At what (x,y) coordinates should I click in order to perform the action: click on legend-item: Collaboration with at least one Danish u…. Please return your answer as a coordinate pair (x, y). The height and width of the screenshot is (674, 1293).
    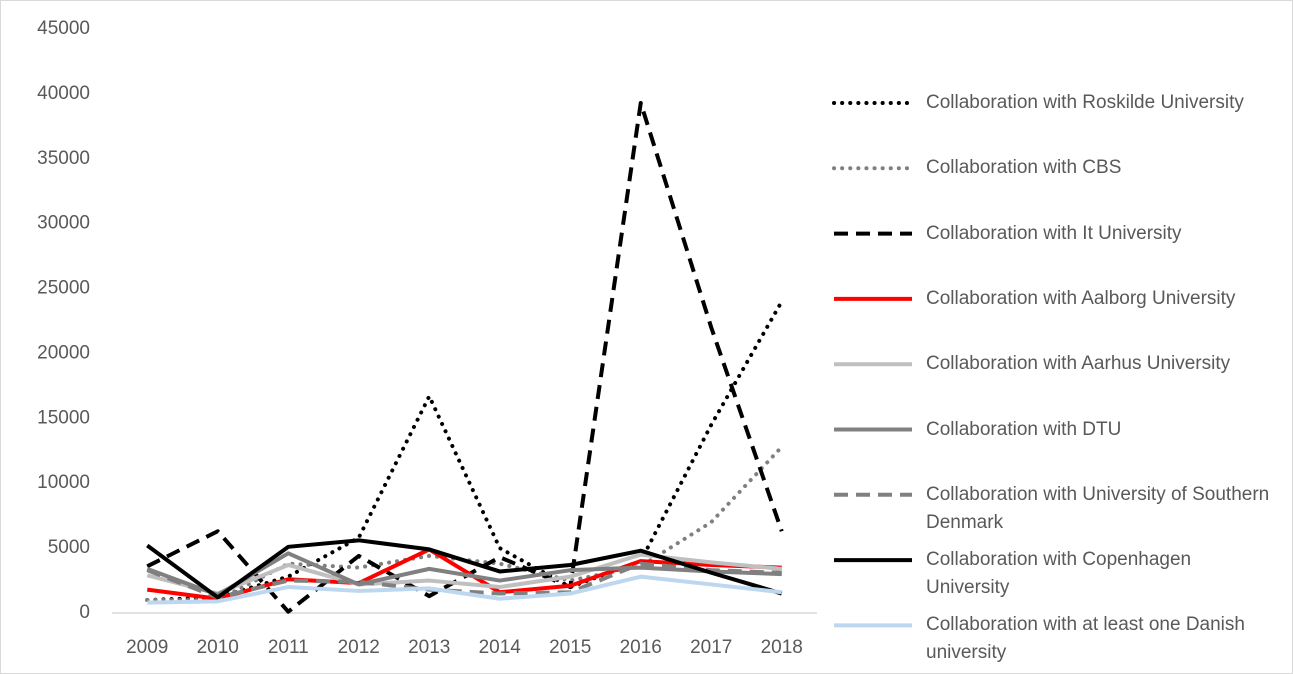
    Looking at the image, I should click on (1085, 639).